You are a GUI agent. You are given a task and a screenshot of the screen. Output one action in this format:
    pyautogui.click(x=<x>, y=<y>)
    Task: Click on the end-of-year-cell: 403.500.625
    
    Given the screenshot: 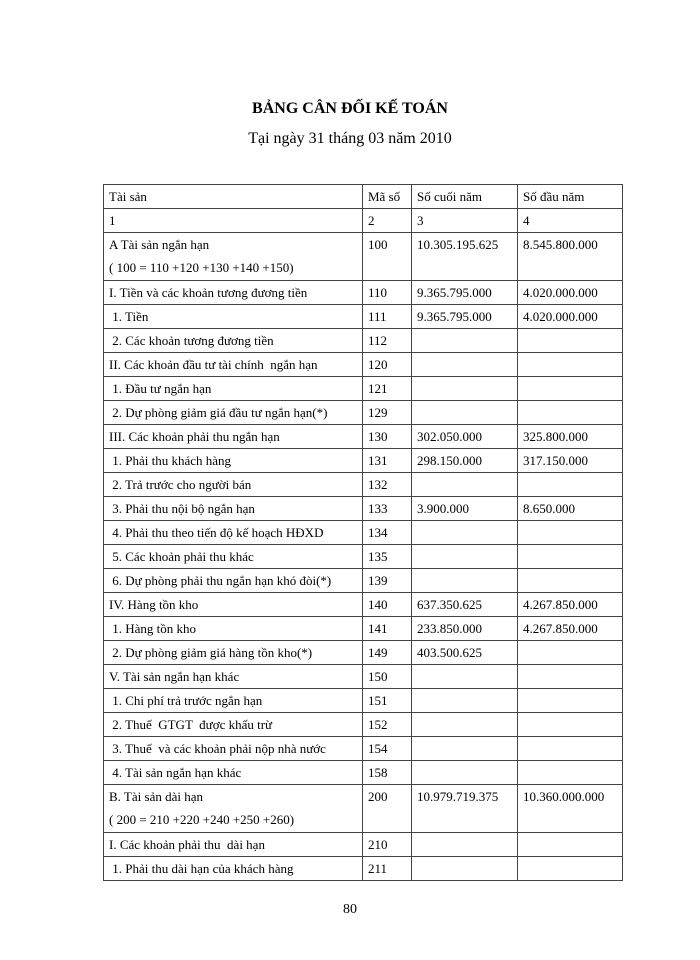 What is the action you would take?
    pyautogui.click(x=464, y=652)
    